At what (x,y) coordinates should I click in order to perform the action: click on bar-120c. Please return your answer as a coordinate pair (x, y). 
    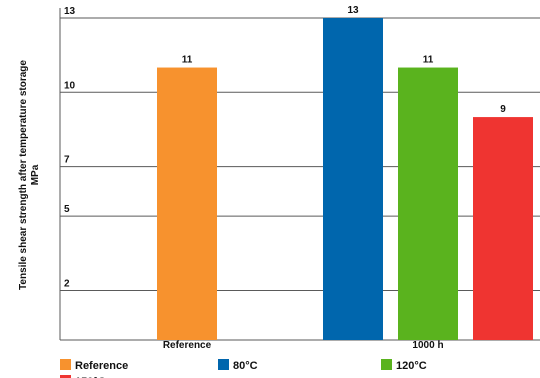
    Looking at the image, I should click on (428, 204).